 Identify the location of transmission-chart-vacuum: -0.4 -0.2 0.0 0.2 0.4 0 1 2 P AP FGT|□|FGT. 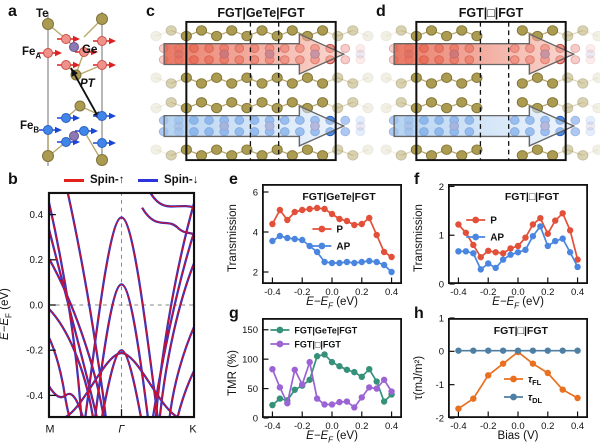
(513, 240).